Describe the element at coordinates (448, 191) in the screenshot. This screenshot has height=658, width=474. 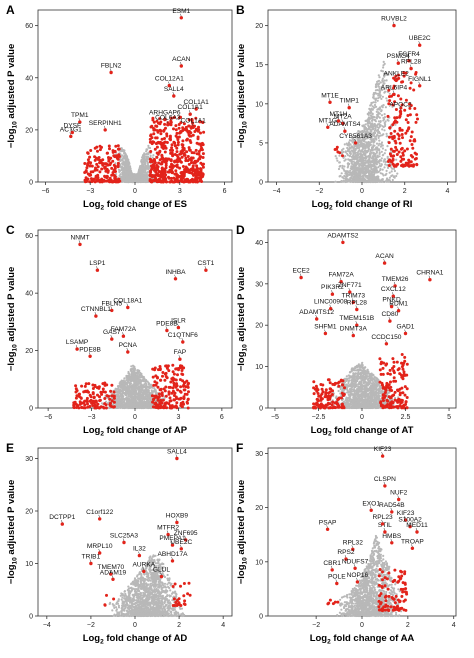
I see `x-tick-label: 4` at that location.